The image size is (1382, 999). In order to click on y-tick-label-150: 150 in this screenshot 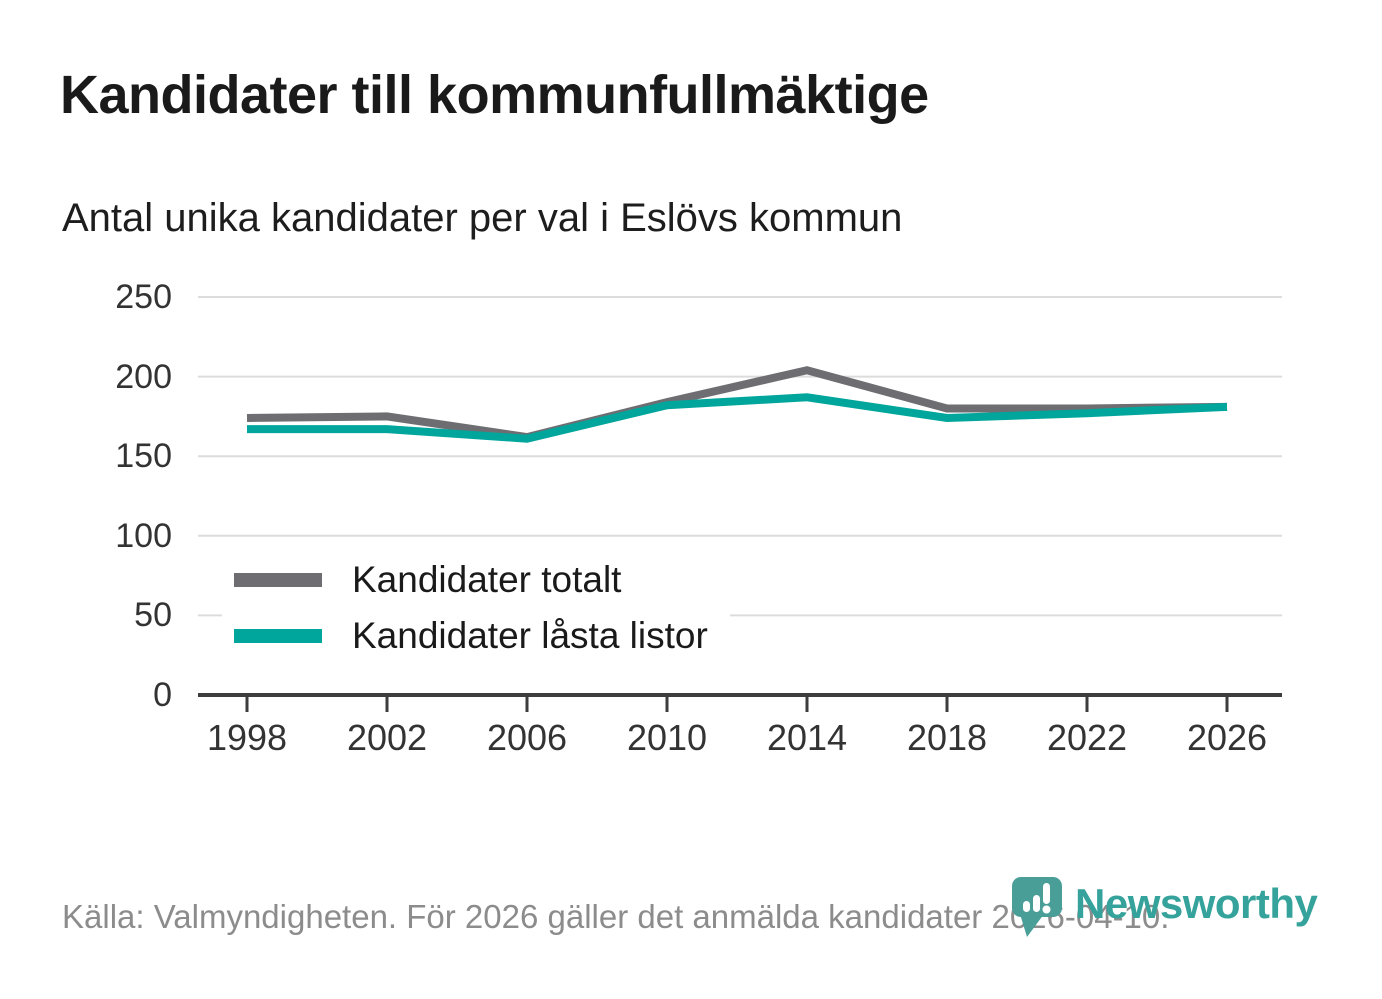, I will do `click(143, 456)`.